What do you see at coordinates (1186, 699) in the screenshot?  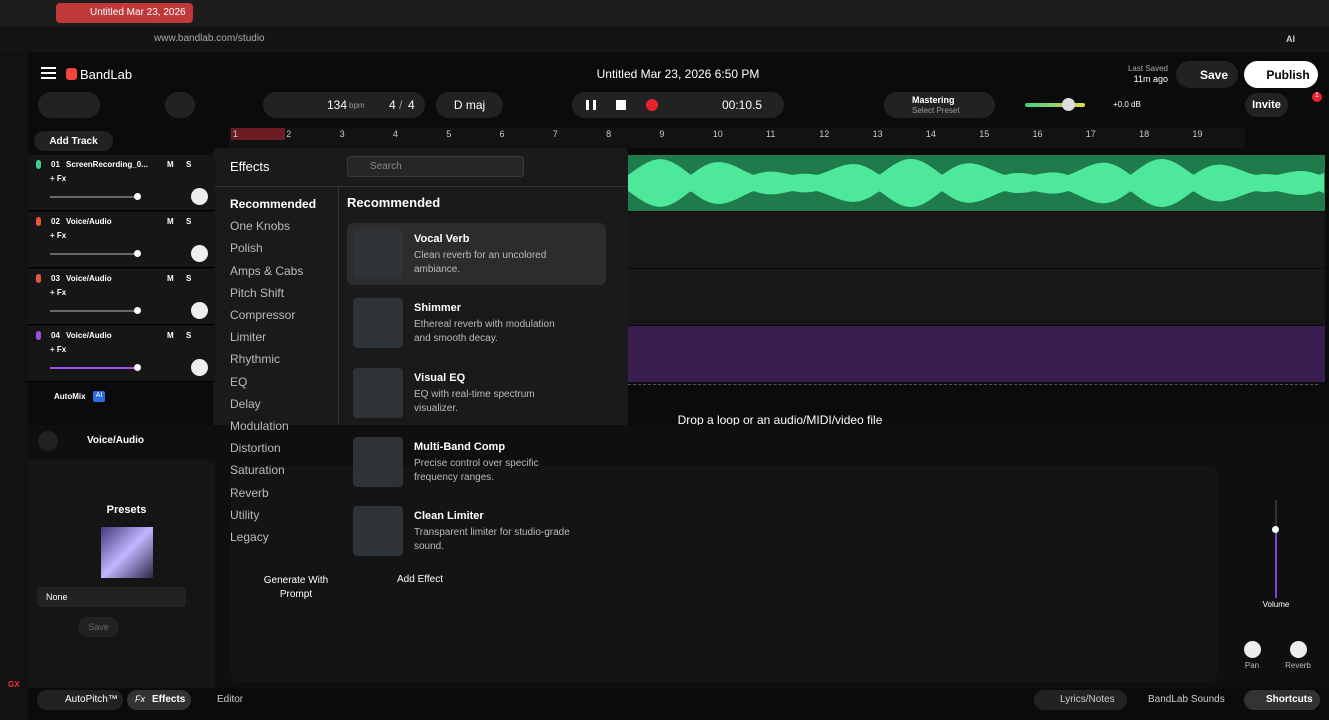 I see `sounds-tab: BandLab Sounds` at bounding box center [1186, 699].